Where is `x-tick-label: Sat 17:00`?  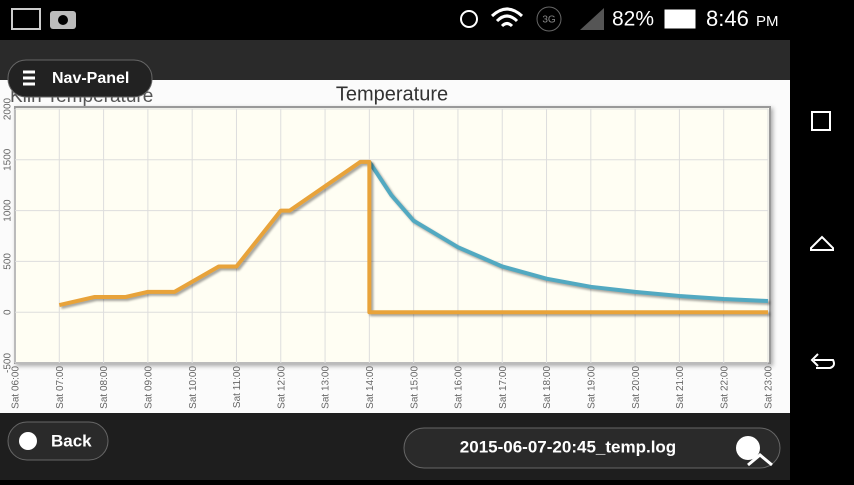
x-tick-label: Sat 17:00 is located at coordinates (503, 387).